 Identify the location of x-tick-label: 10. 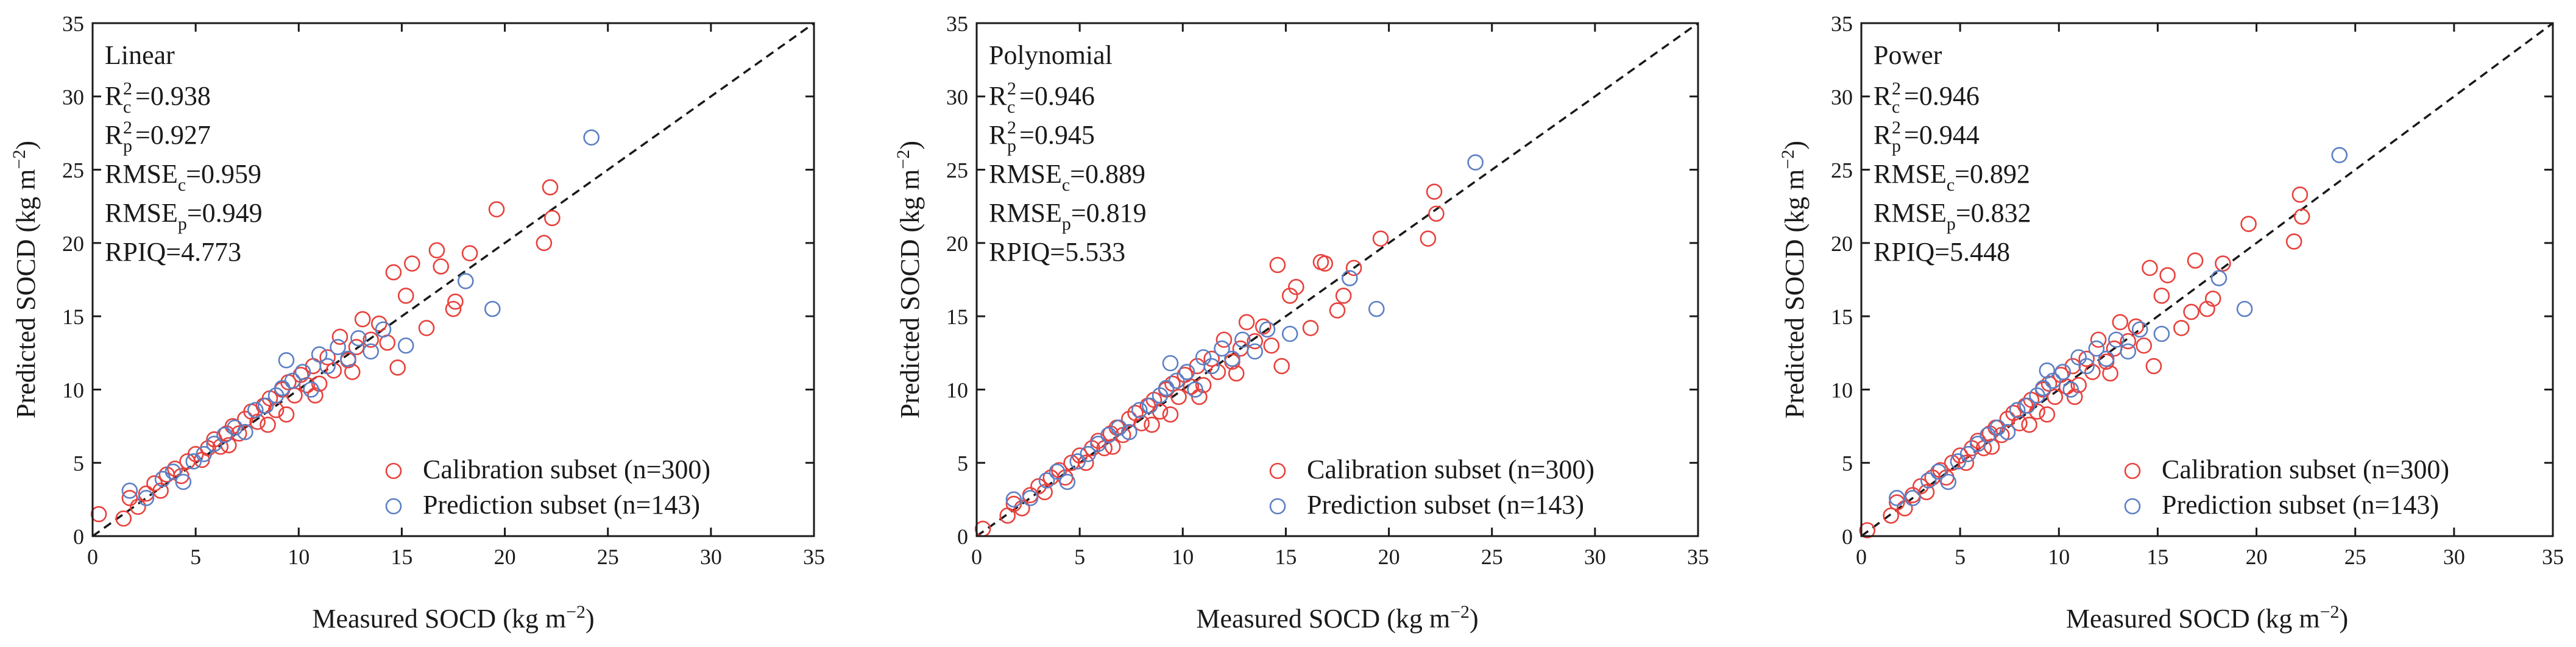
(2059, 557).